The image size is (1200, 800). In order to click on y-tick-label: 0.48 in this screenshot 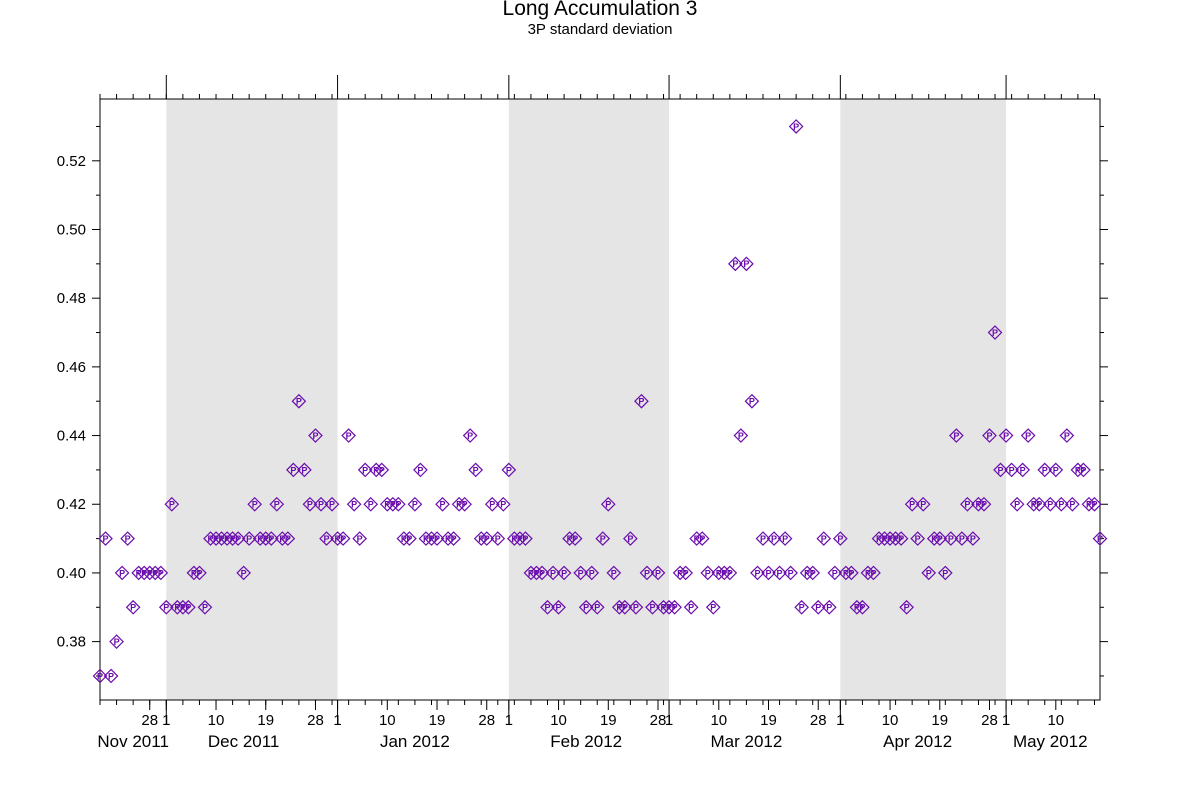, I will do `click(71, 298)`.